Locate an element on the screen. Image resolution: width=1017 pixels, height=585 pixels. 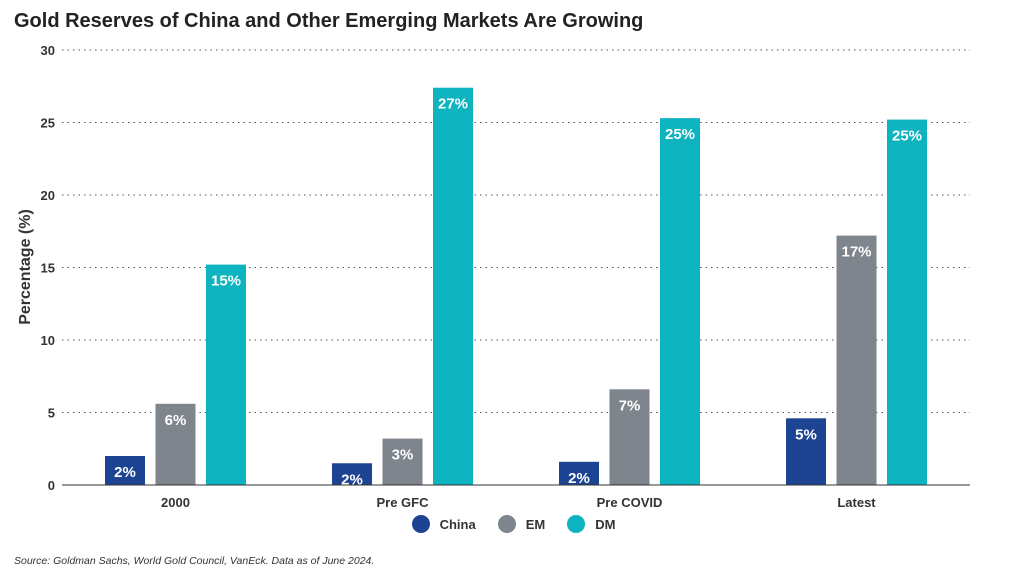
data-label: 15% is located at coordinates (226, 281).